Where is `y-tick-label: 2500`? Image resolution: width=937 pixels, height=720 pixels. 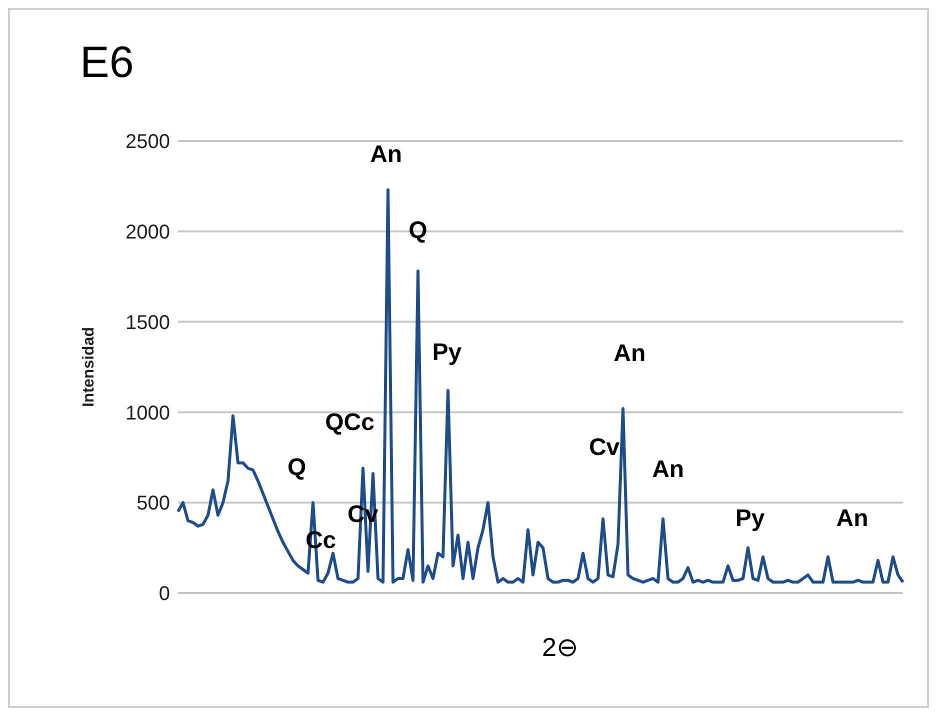 y-tick-label: 2500 is located at coordinates (148, 142).